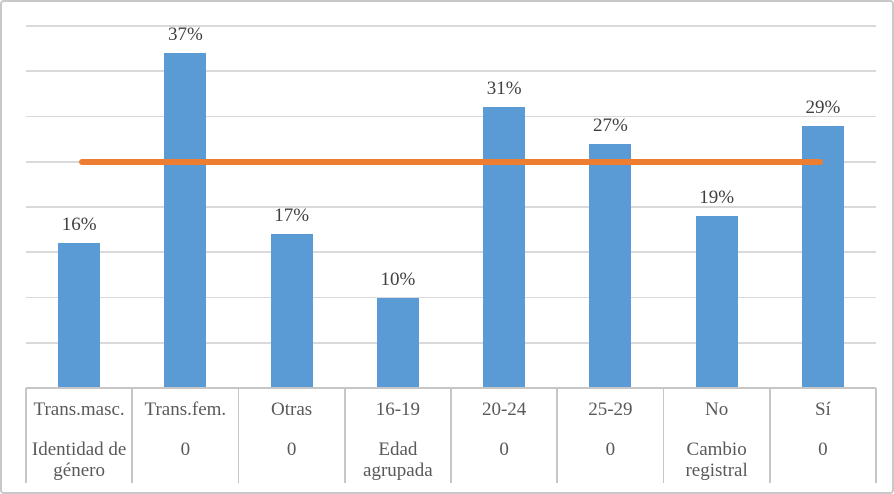 The width and height of the screenshot is (894, 494). I want to click on gridline-5pct, so click(451, 342).